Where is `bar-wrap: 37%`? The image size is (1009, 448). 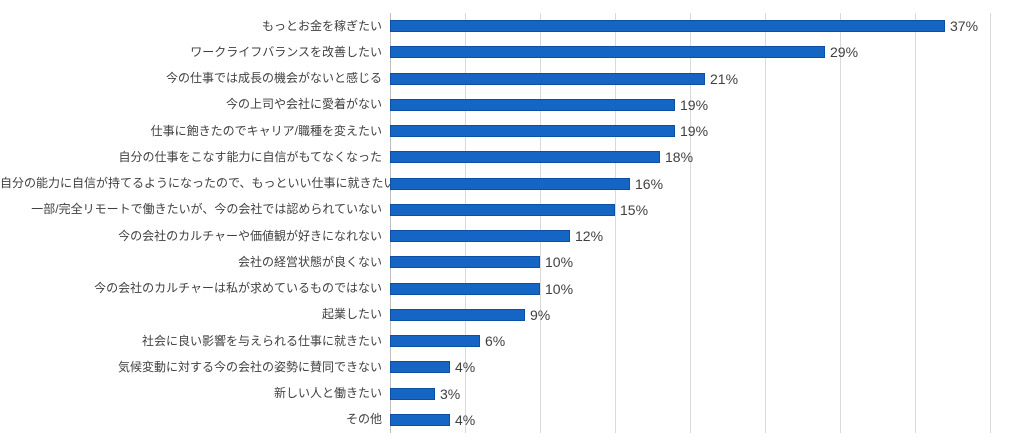
bar-wrap: 37% is located at coordinates (699, 26).